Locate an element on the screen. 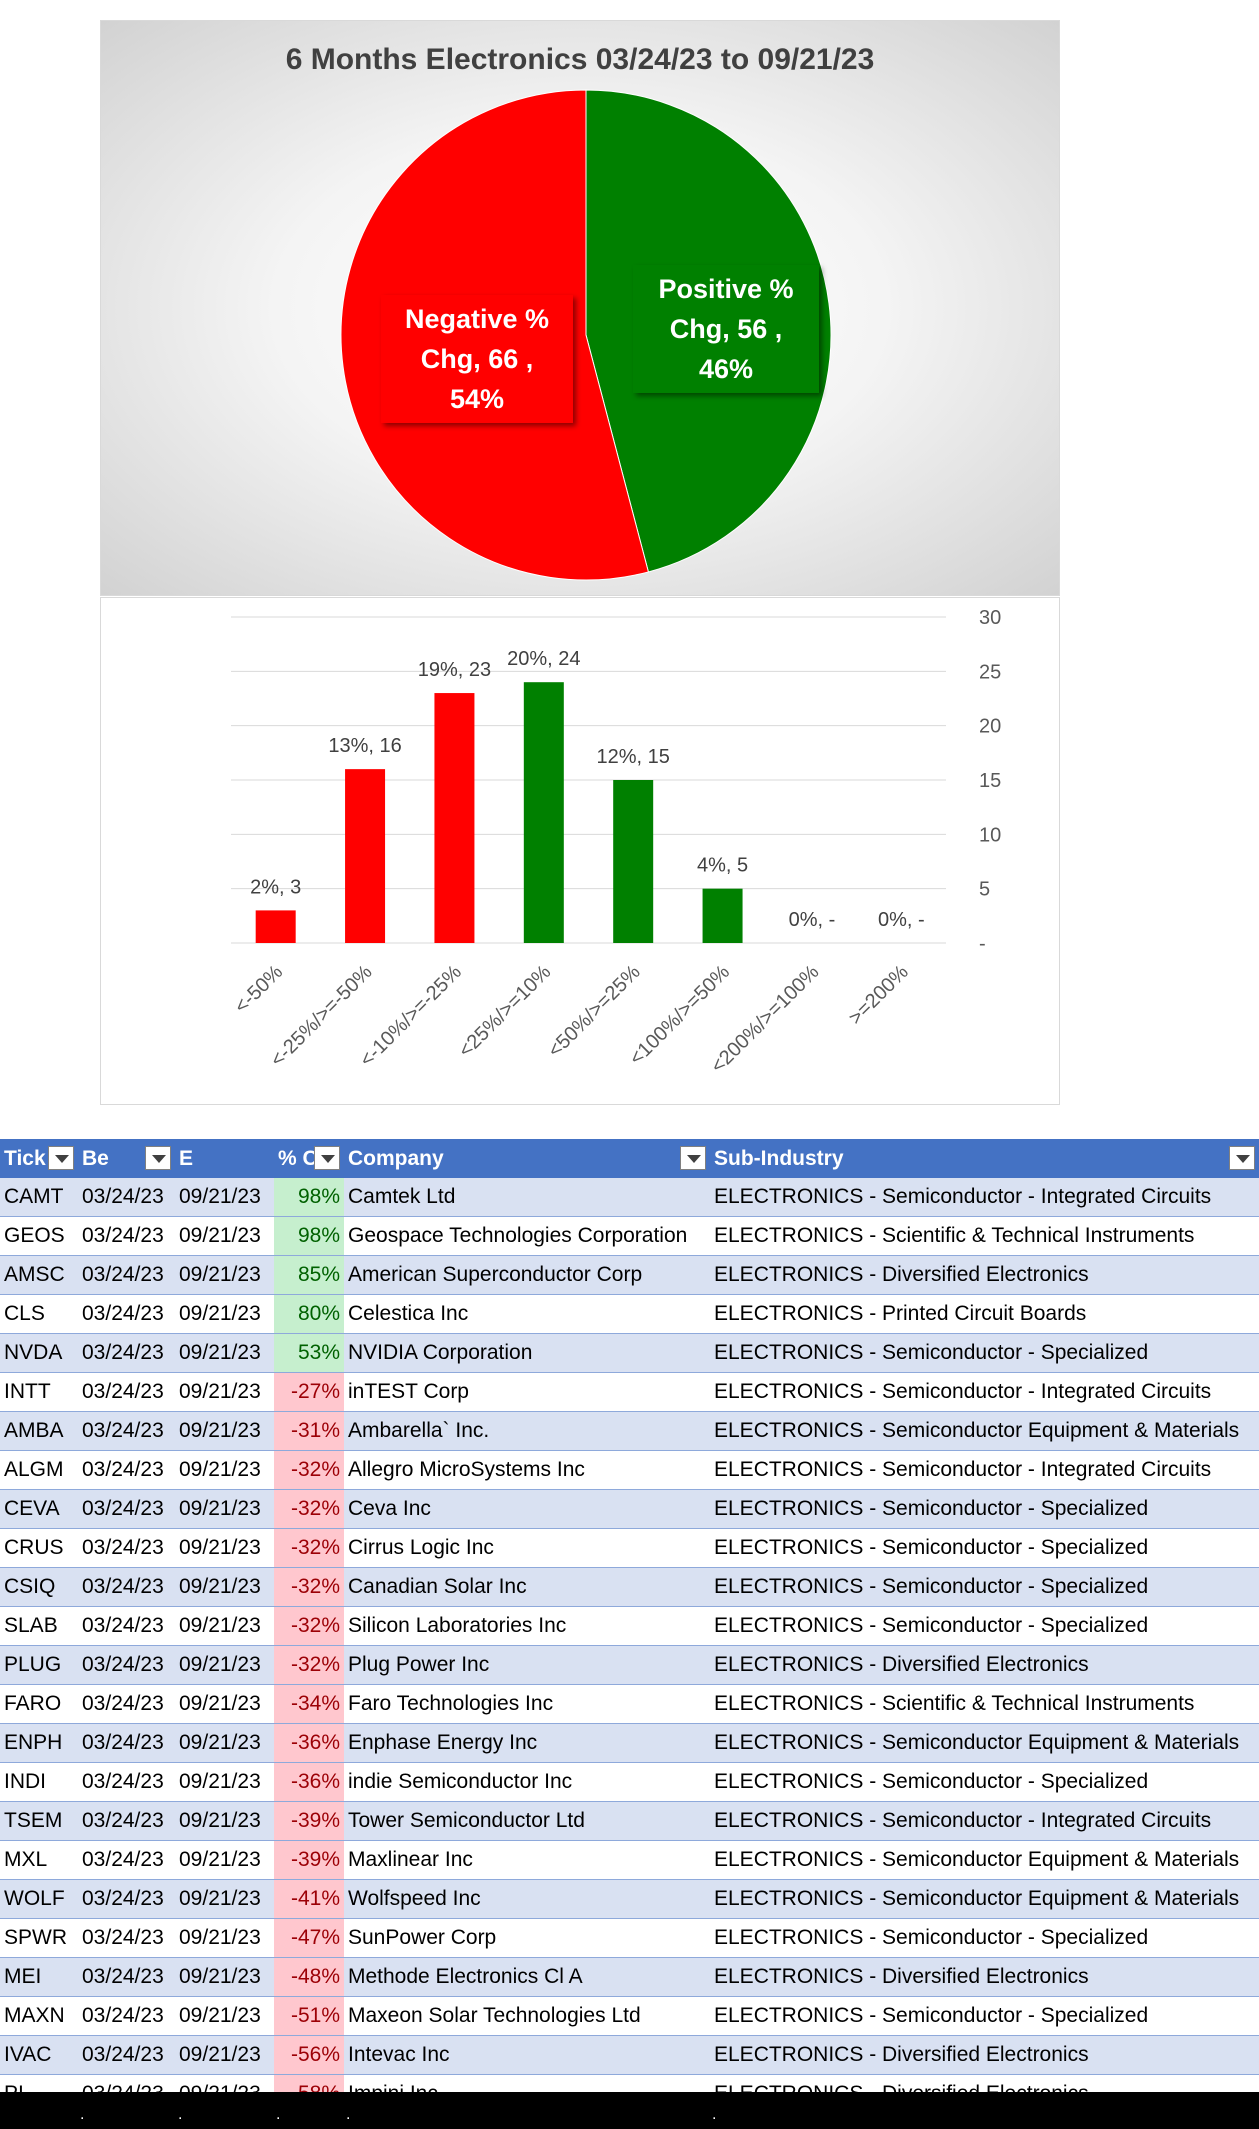 The image size is (1259, 2129). company-cell: Wolfspeed Inc is located at coordinates (527, 1899).